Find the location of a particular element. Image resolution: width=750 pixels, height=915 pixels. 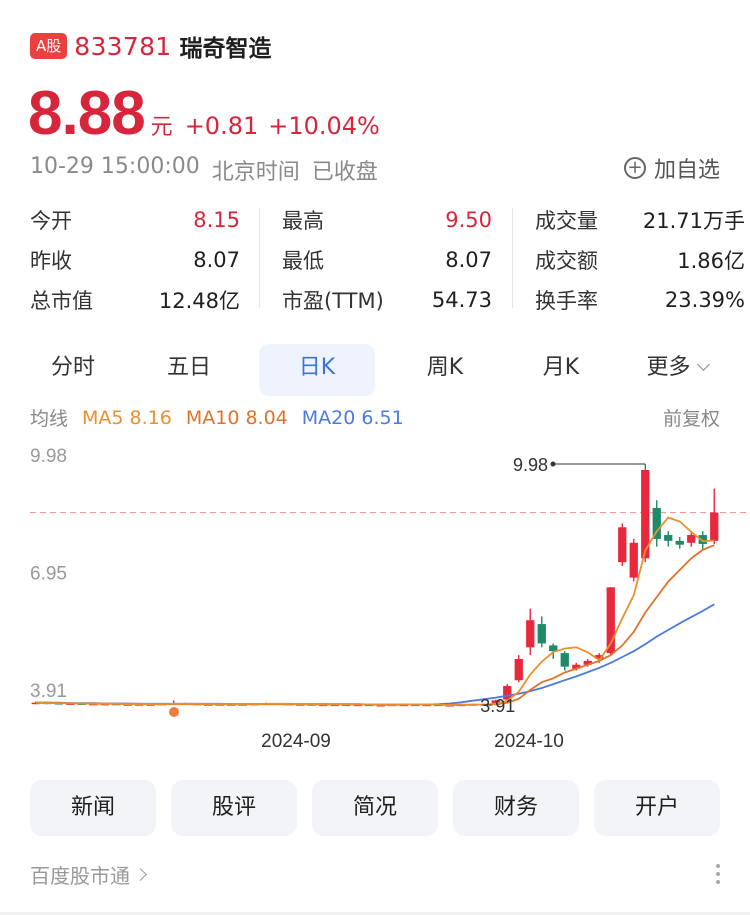

moving-average-legend: 均线 MA5 8.16 MA10 8.04 MA20 6.51 前复权 is located at coordinates (375, 417).